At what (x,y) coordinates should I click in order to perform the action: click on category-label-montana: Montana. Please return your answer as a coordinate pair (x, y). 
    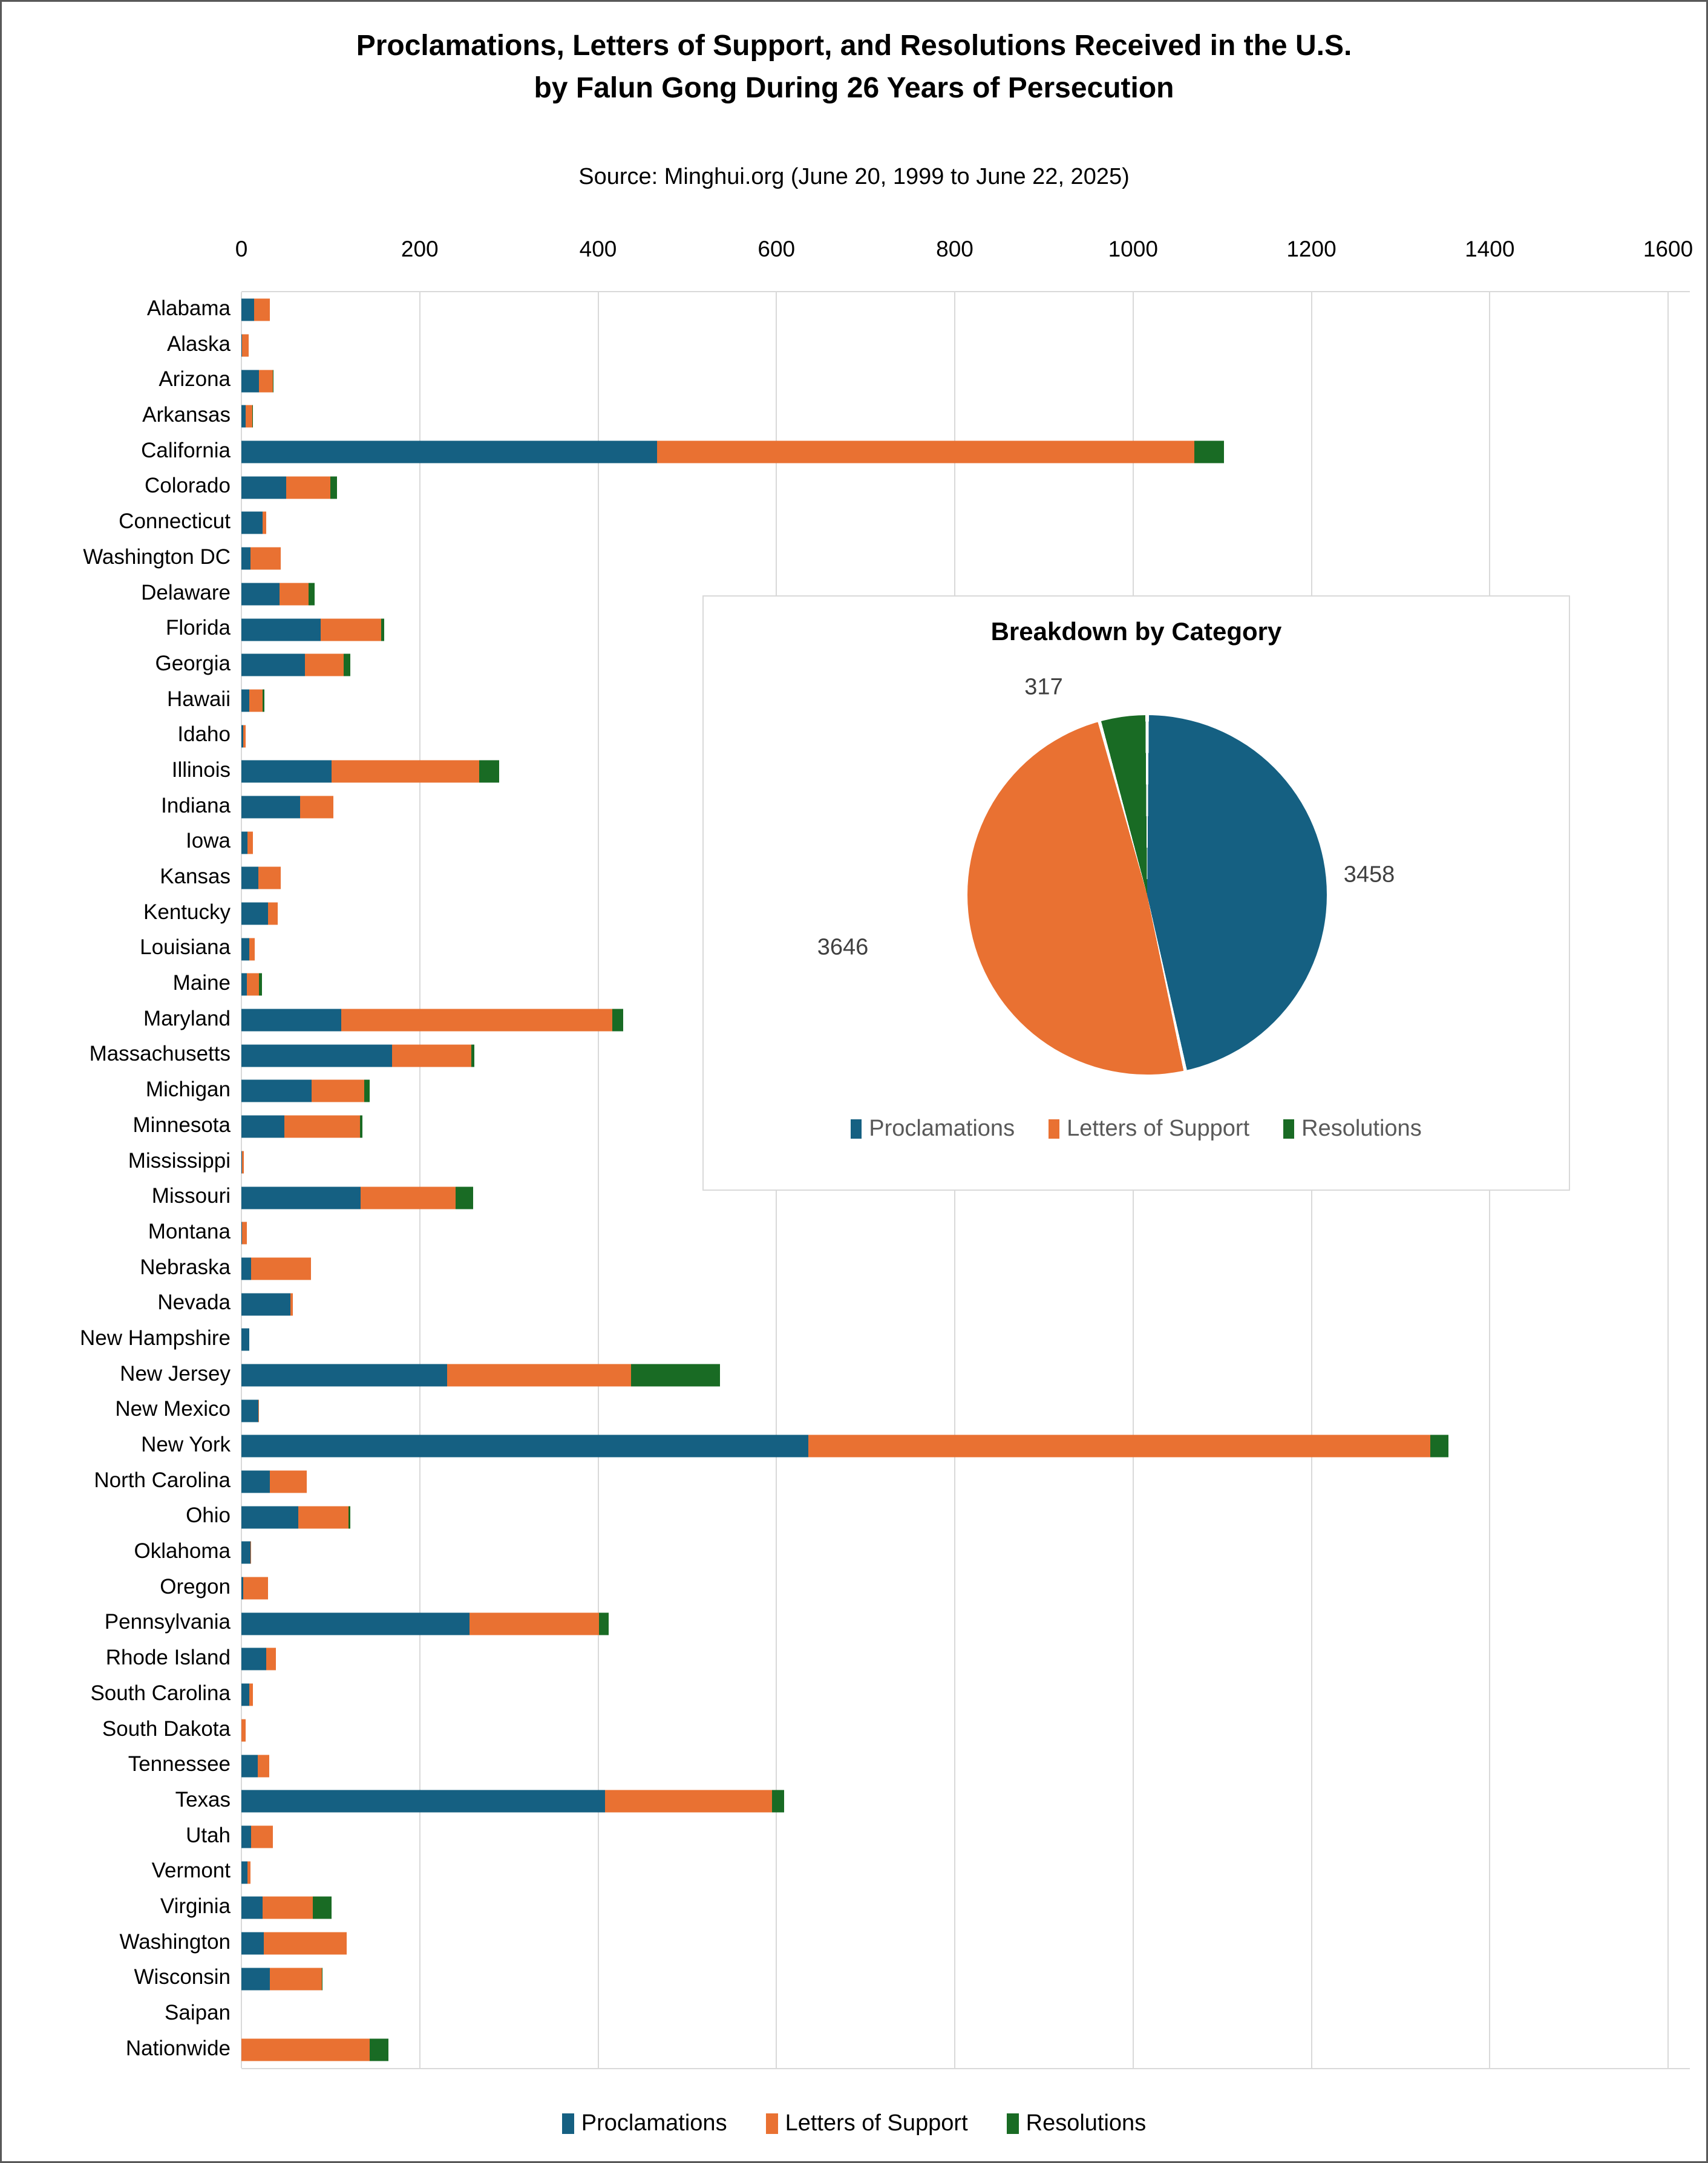
    Looking at the image, I should click on (189, 1231).